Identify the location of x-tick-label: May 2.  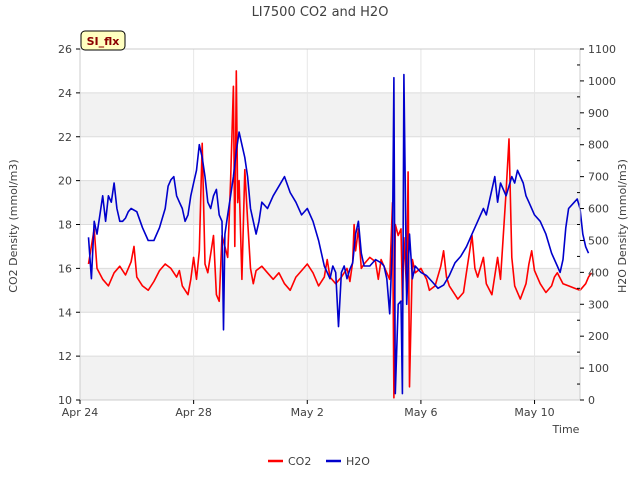
(307, 412).